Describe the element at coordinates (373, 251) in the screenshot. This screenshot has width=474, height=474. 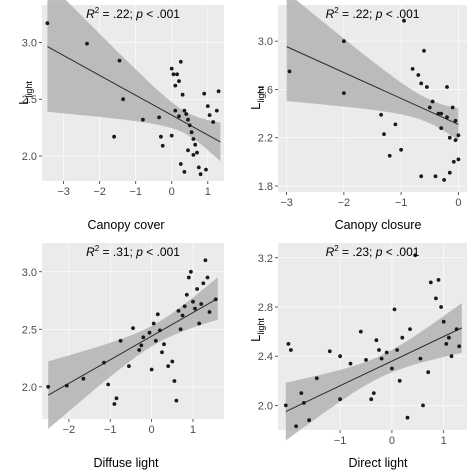
I see `fit-statistics-annotation: R2 = .23; p < .001` at that location.